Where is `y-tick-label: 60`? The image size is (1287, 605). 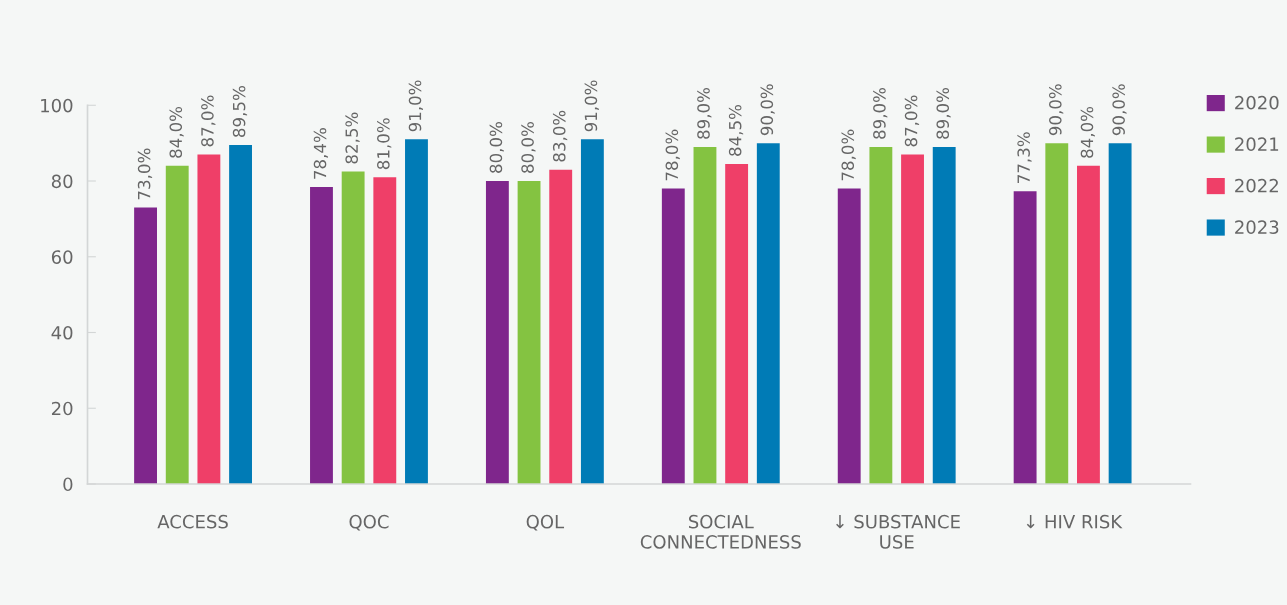
y-tick-label: 60 is located at coordinates (62, 257).